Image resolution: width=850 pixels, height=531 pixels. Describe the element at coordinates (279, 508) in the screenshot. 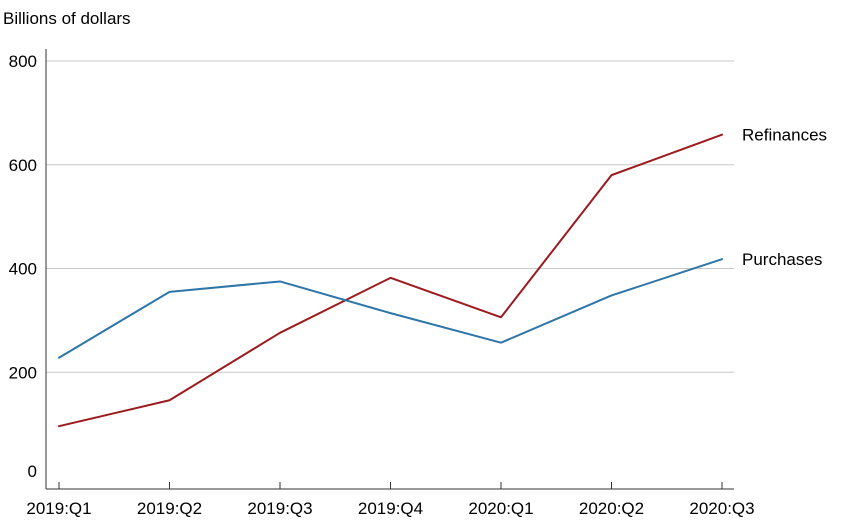

I see `x-tick-label: 2019:Q3` at that location.